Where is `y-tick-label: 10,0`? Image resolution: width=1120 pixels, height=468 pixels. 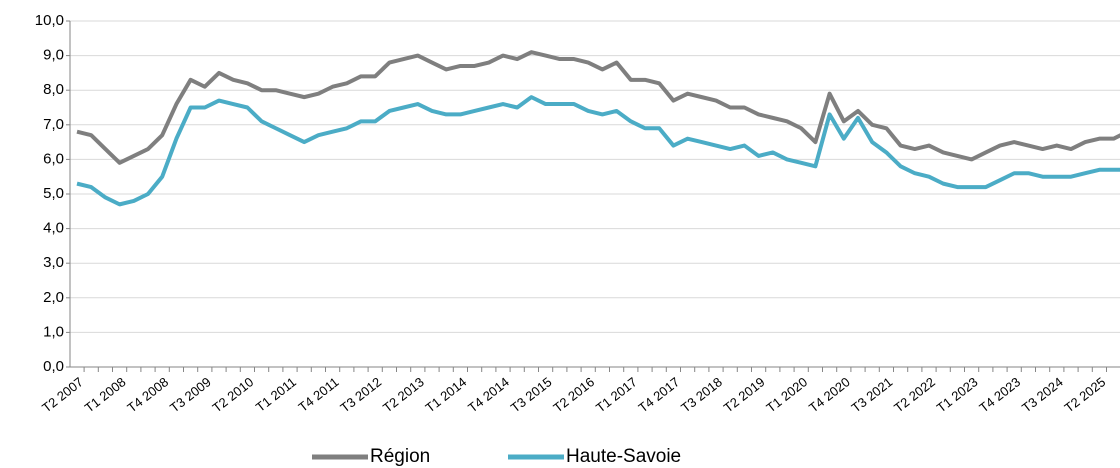
y-tick-label: 10,0 is located at coordinates (49, 20).